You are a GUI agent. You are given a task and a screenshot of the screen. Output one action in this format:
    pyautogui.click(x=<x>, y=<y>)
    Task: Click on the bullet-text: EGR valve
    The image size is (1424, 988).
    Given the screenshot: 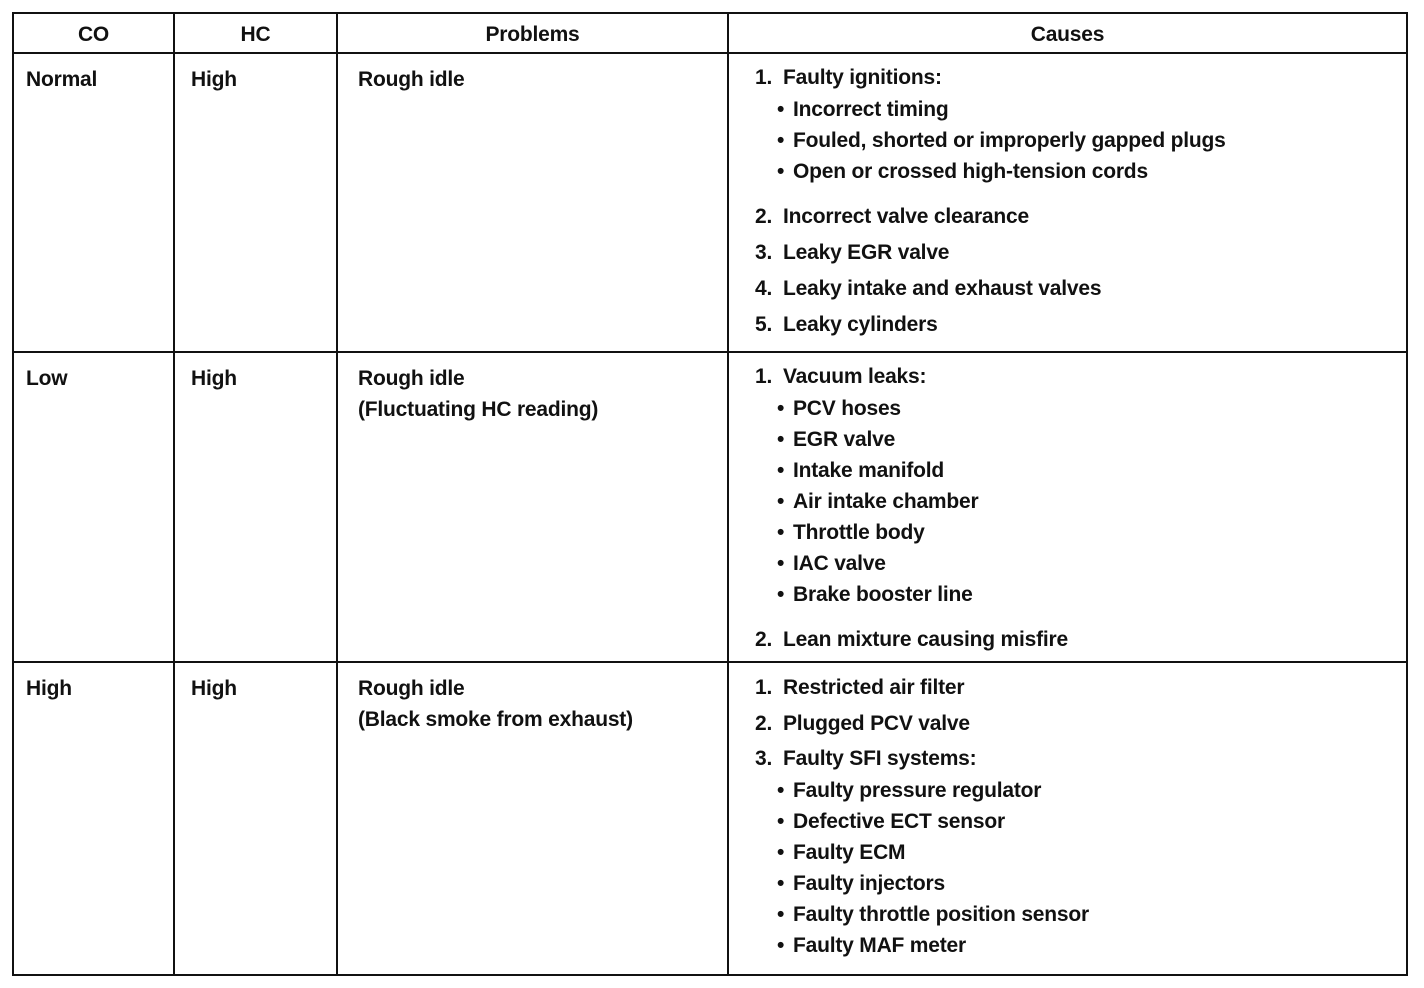 What is the action you would take?
    pyautogui.click(x=844, y=439)
    